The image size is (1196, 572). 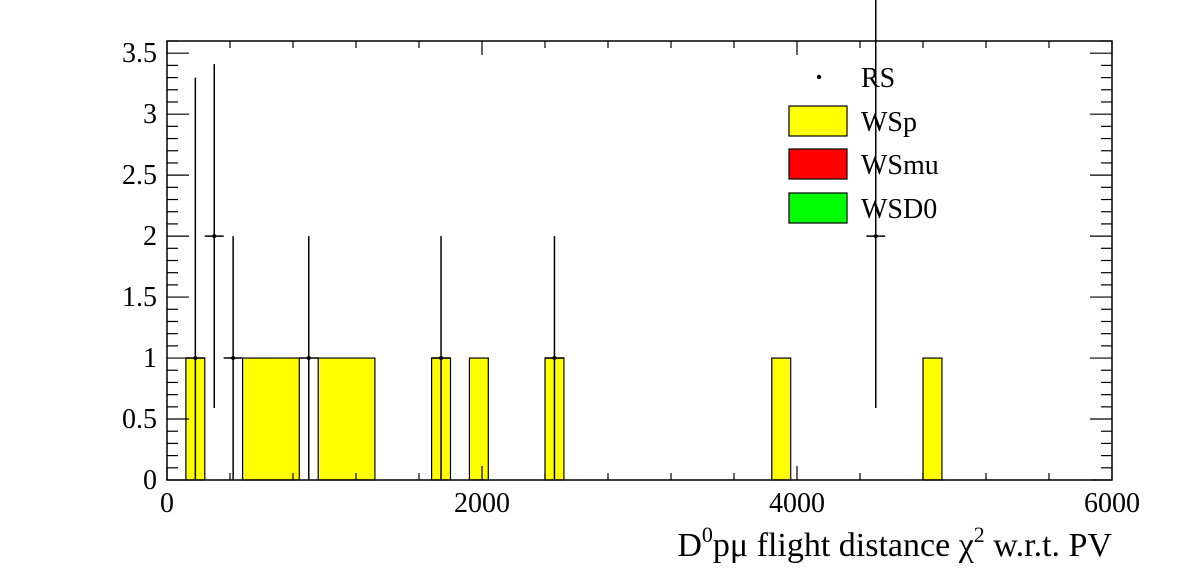 I want to click on x-label-mid: pμ flight distance χ, so click(x=843, y=545).